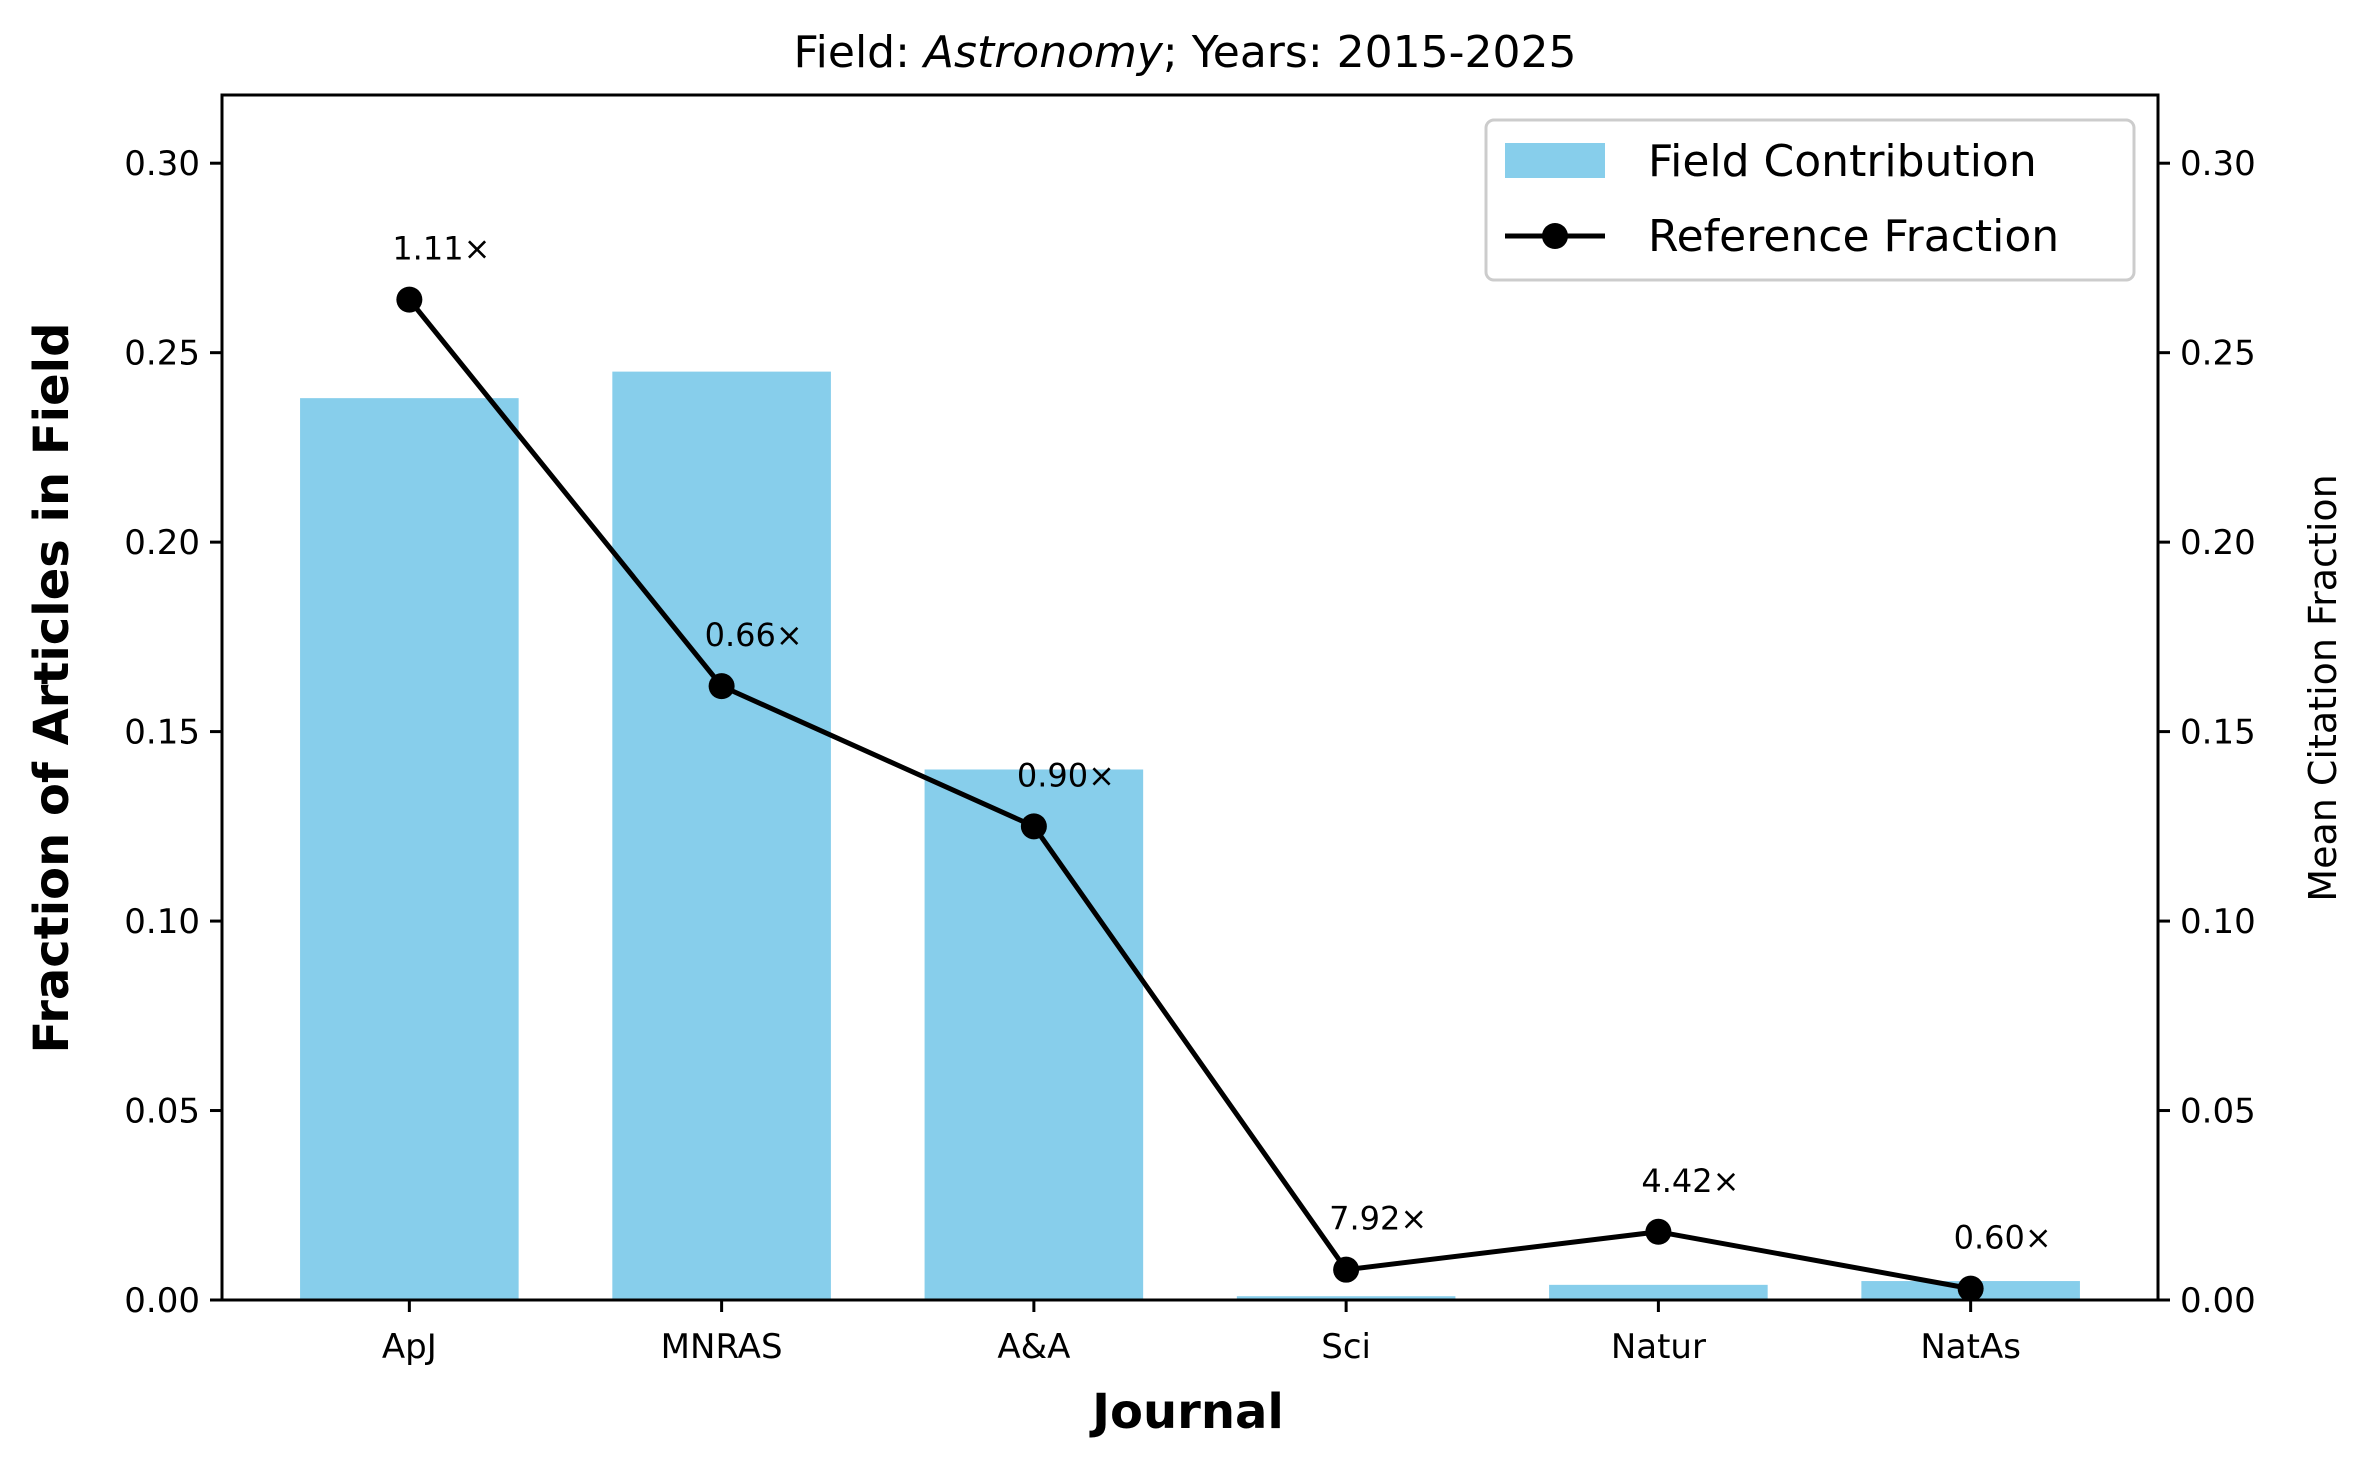  What do you see at coordinates (2218, 733) in the screenshot?
I see `y2-tick-label: 0.15` at bounding box center [2218, 733].